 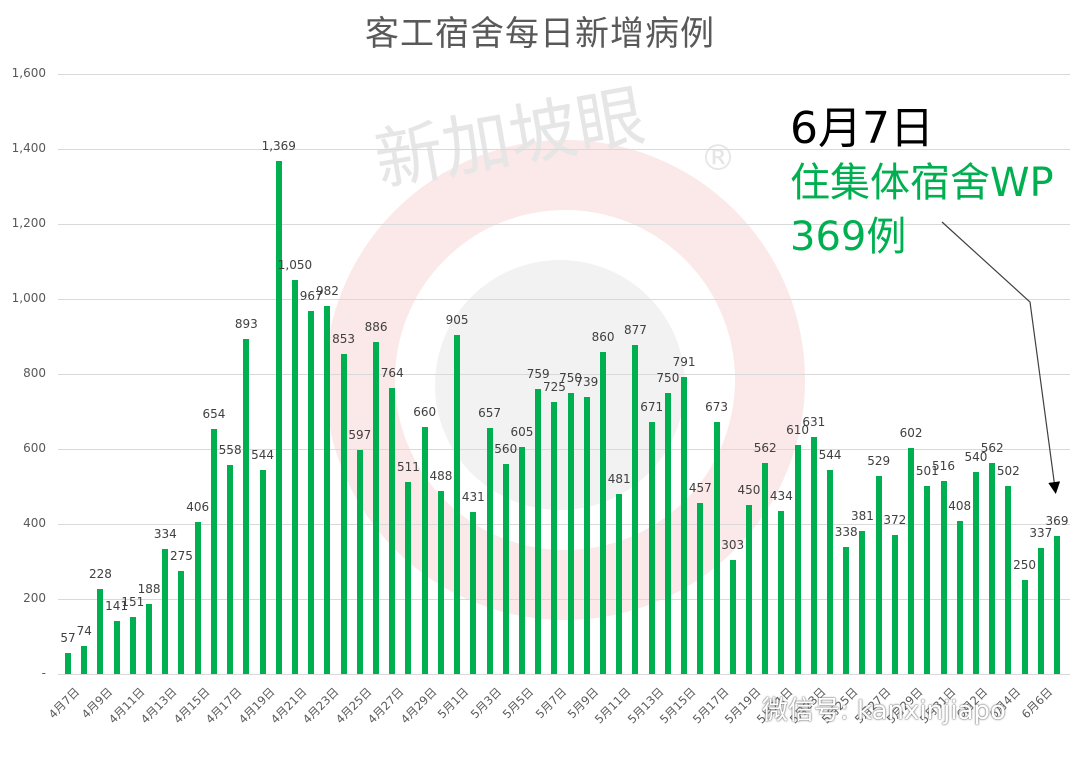 I want to click on bar-value-label: 250, so click(x=1025, y=565).